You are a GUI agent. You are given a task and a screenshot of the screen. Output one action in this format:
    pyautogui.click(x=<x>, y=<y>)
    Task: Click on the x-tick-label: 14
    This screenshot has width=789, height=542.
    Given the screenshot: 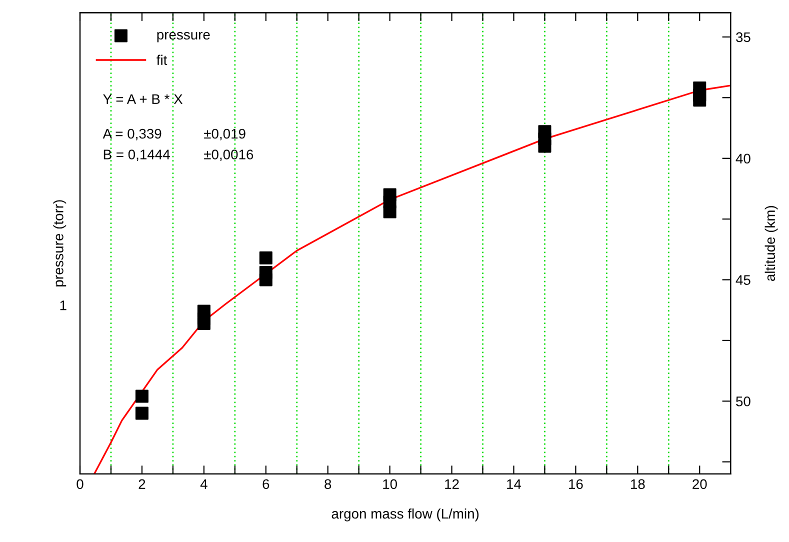 What is the action you would take?
    pyautogui.click(x=514, y=484)
    